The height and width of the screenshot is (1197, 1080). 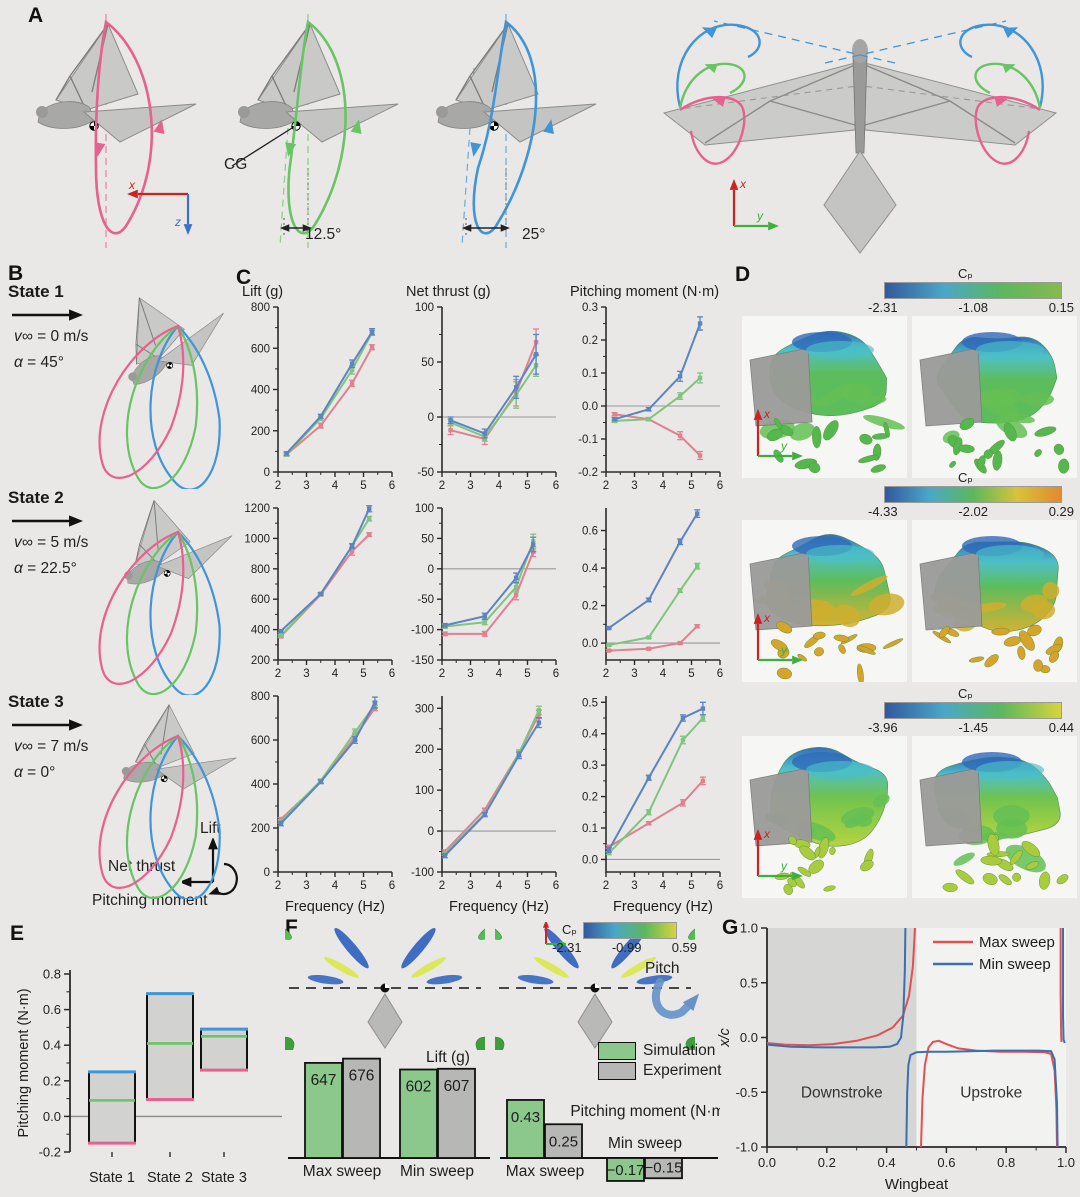 I want to click on wing-pressure-max-sweep, so click(x=385, y=989).